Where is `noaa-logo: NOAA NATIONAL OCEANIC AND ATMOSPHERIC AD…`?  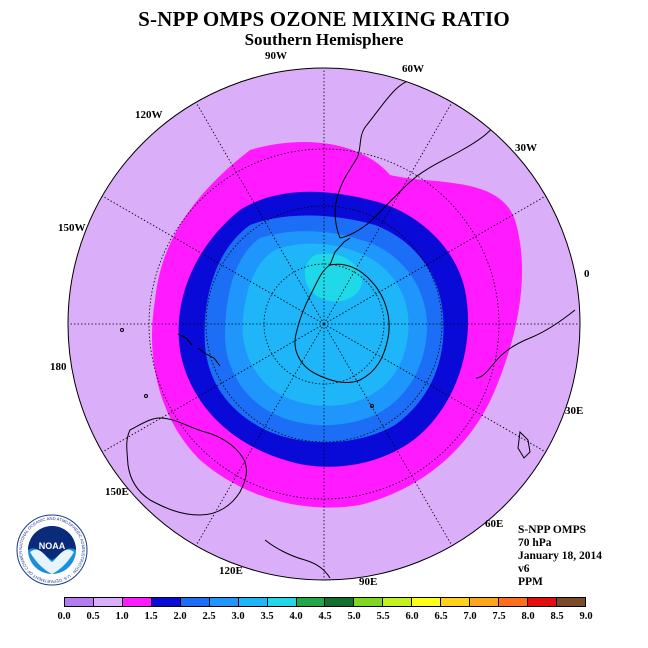 noaa-logo: NOAA NATIONAL OCEANIC AND ATMOSPHERIC AD… is located at coordinates (52, 550).